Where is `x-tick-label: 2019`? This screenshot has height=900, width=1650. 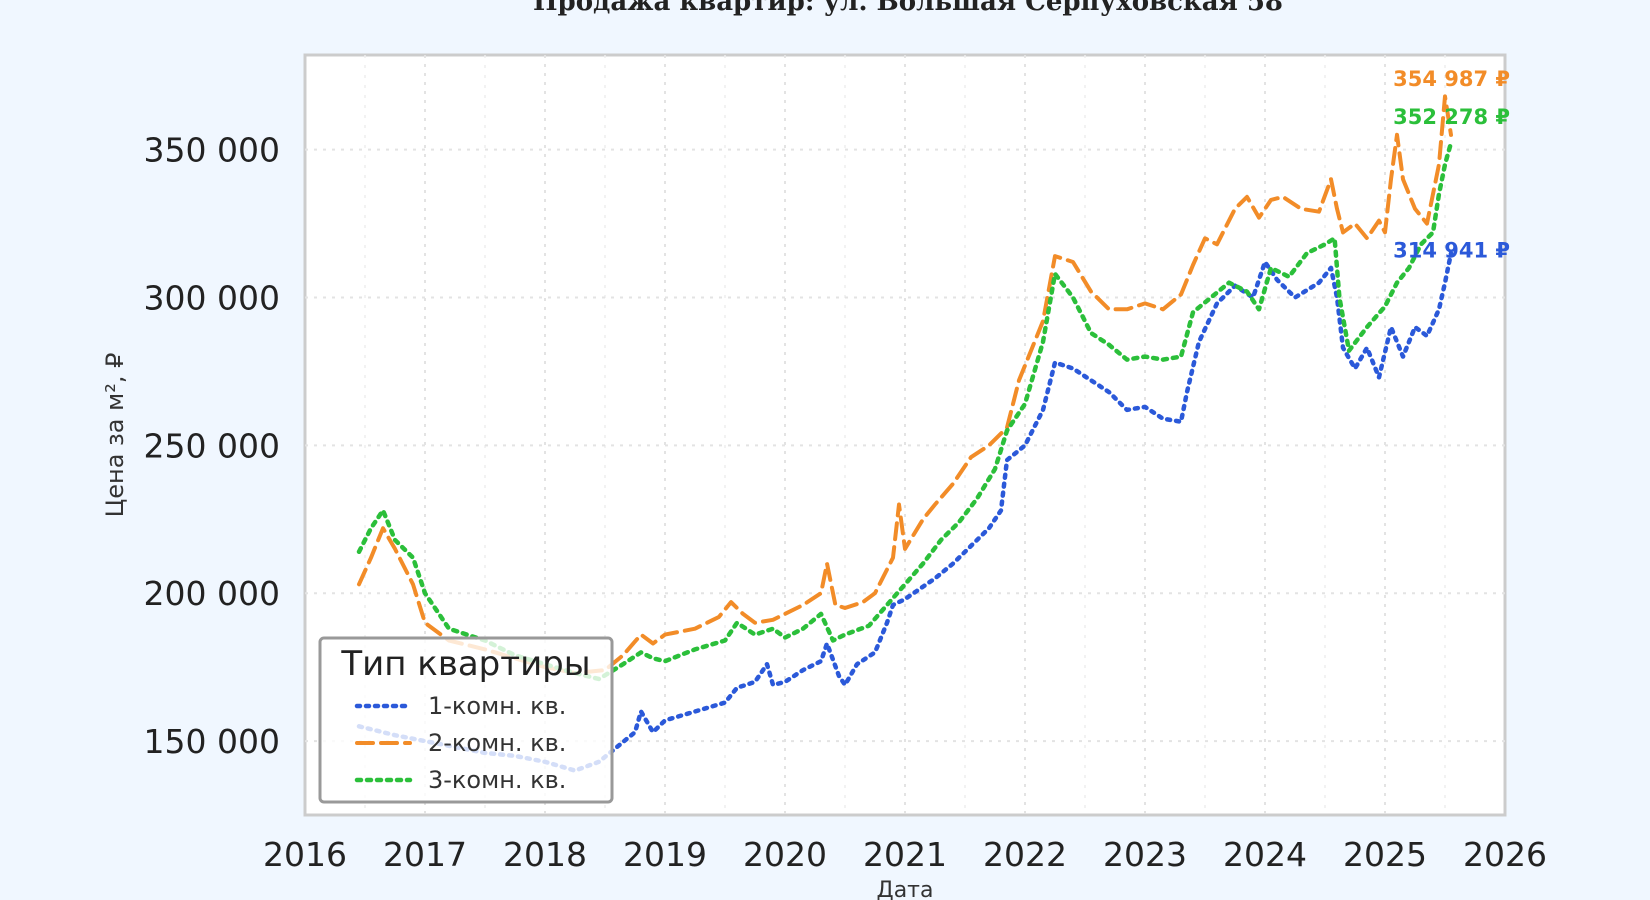
x-tick-label: 2019 is located at coordinates (665, 854).